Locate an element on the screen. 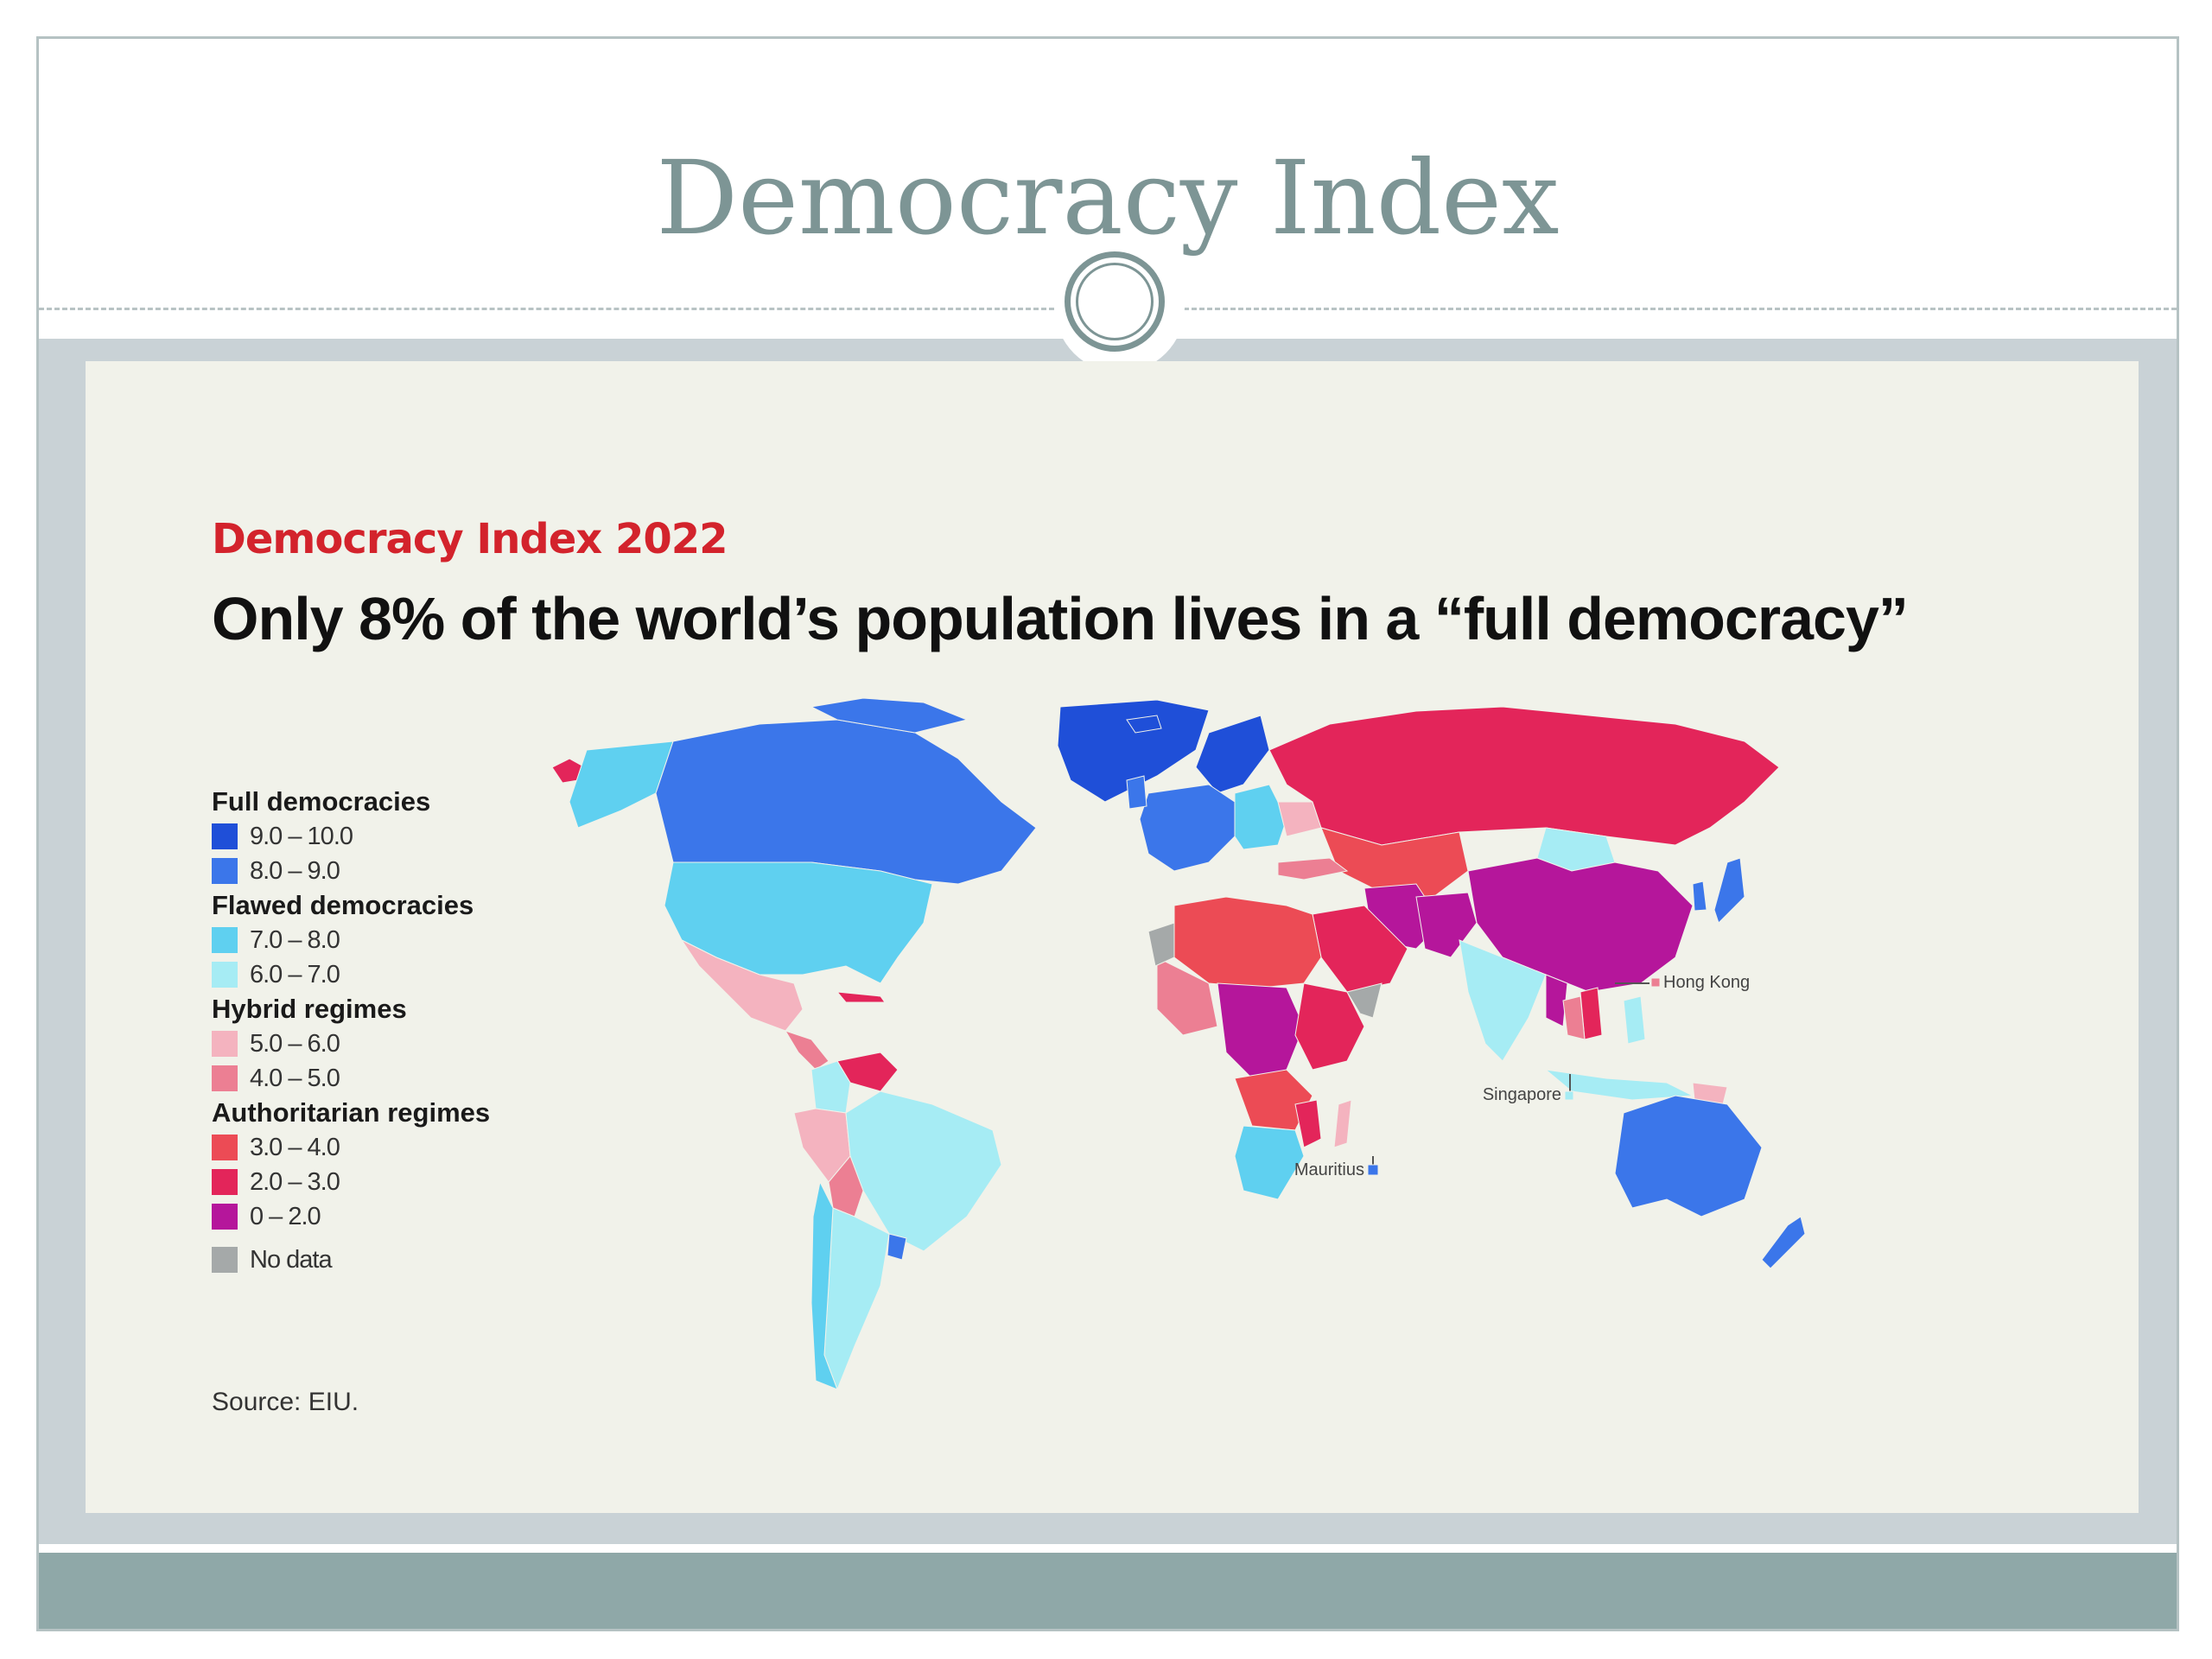 This screenshot has width=2212, height=1659. divider-ring-icon is located at coordinates (1115, 301).